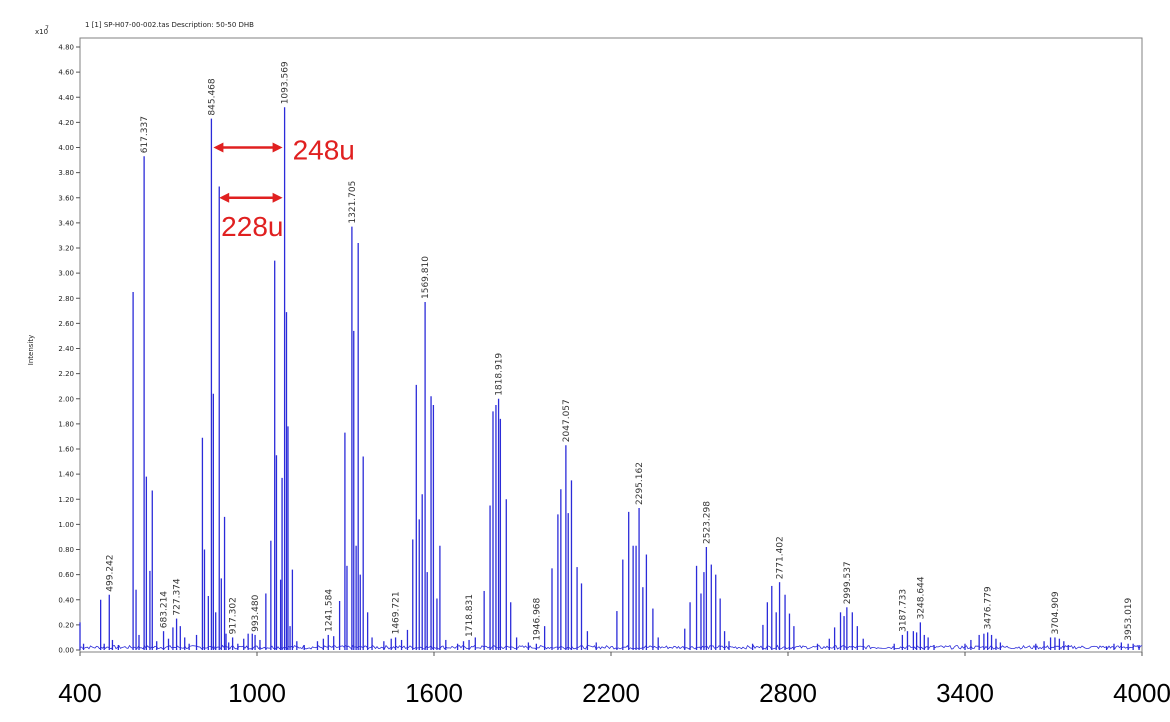 The height and width of the screenshot is (722, 1170). Describe the element at coordinates (434, 693) in the screenshot. I see `x-tick-label: 1600` at that location.